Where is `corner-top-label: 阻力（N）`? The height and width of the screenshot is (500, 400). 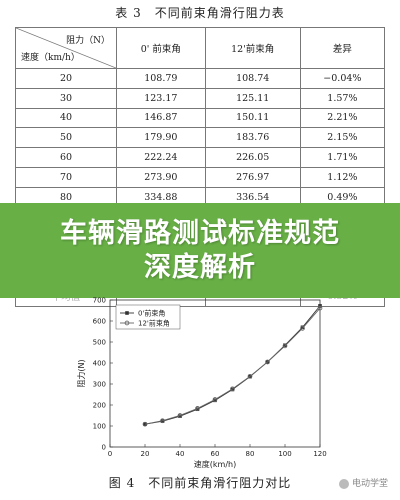 corner-top-label: 阻力（N） is located at coordinates (88, 41).